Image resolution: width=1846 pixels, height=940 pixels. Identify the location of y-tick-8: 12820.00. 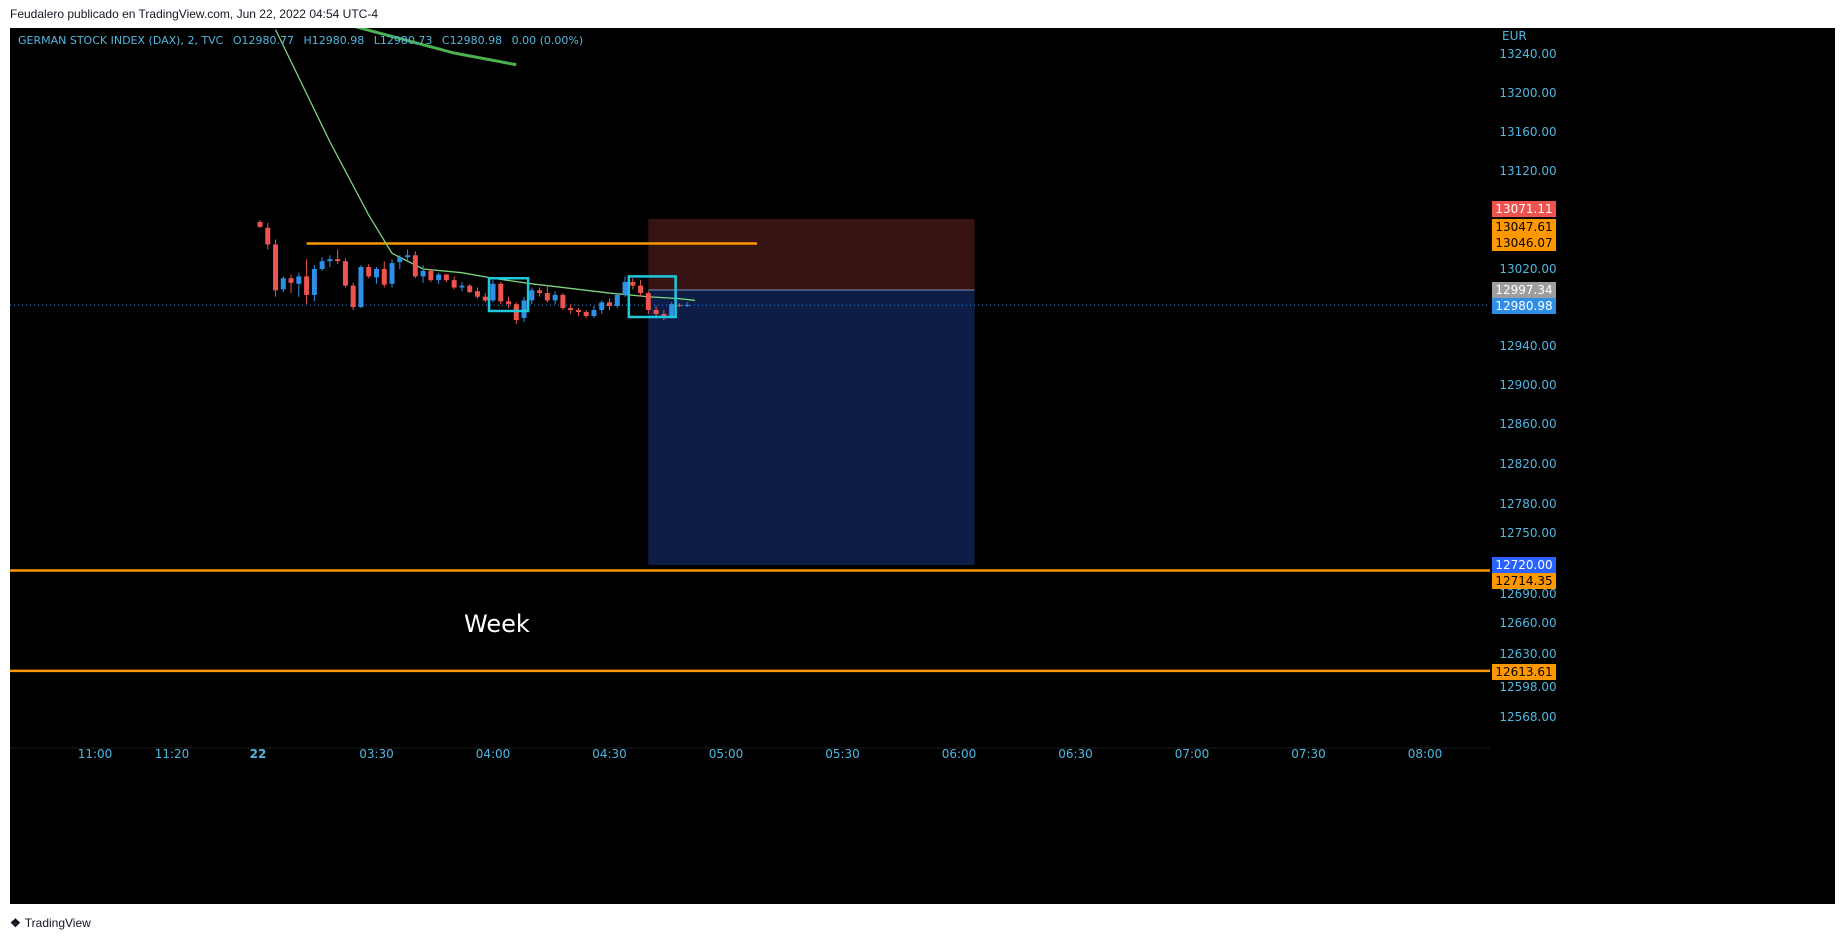
(1527, 464).